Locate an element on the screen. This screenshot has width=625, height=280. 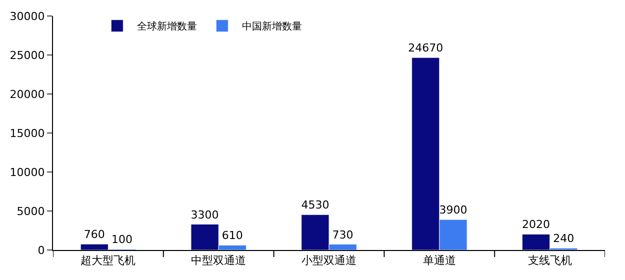
data-label: 3900 is located at coordinates (453, 210).